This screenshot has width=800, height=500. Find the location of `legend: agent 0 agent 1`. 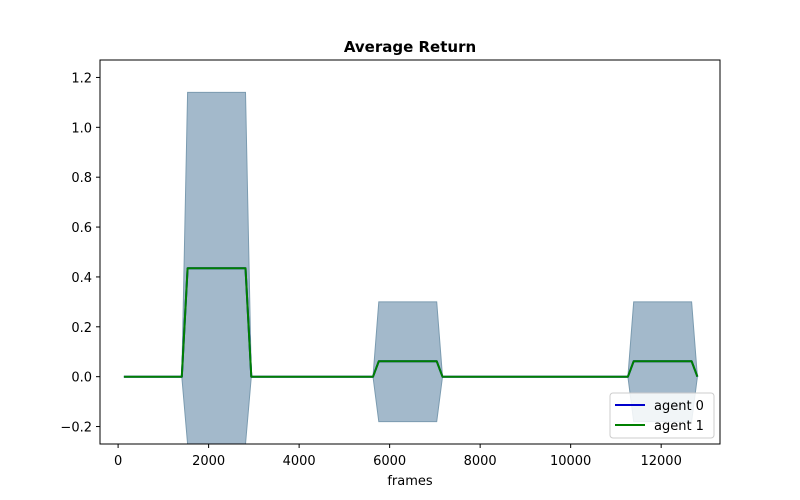

legend: agent 0 agent 1 is located at coordinates (662, 415).